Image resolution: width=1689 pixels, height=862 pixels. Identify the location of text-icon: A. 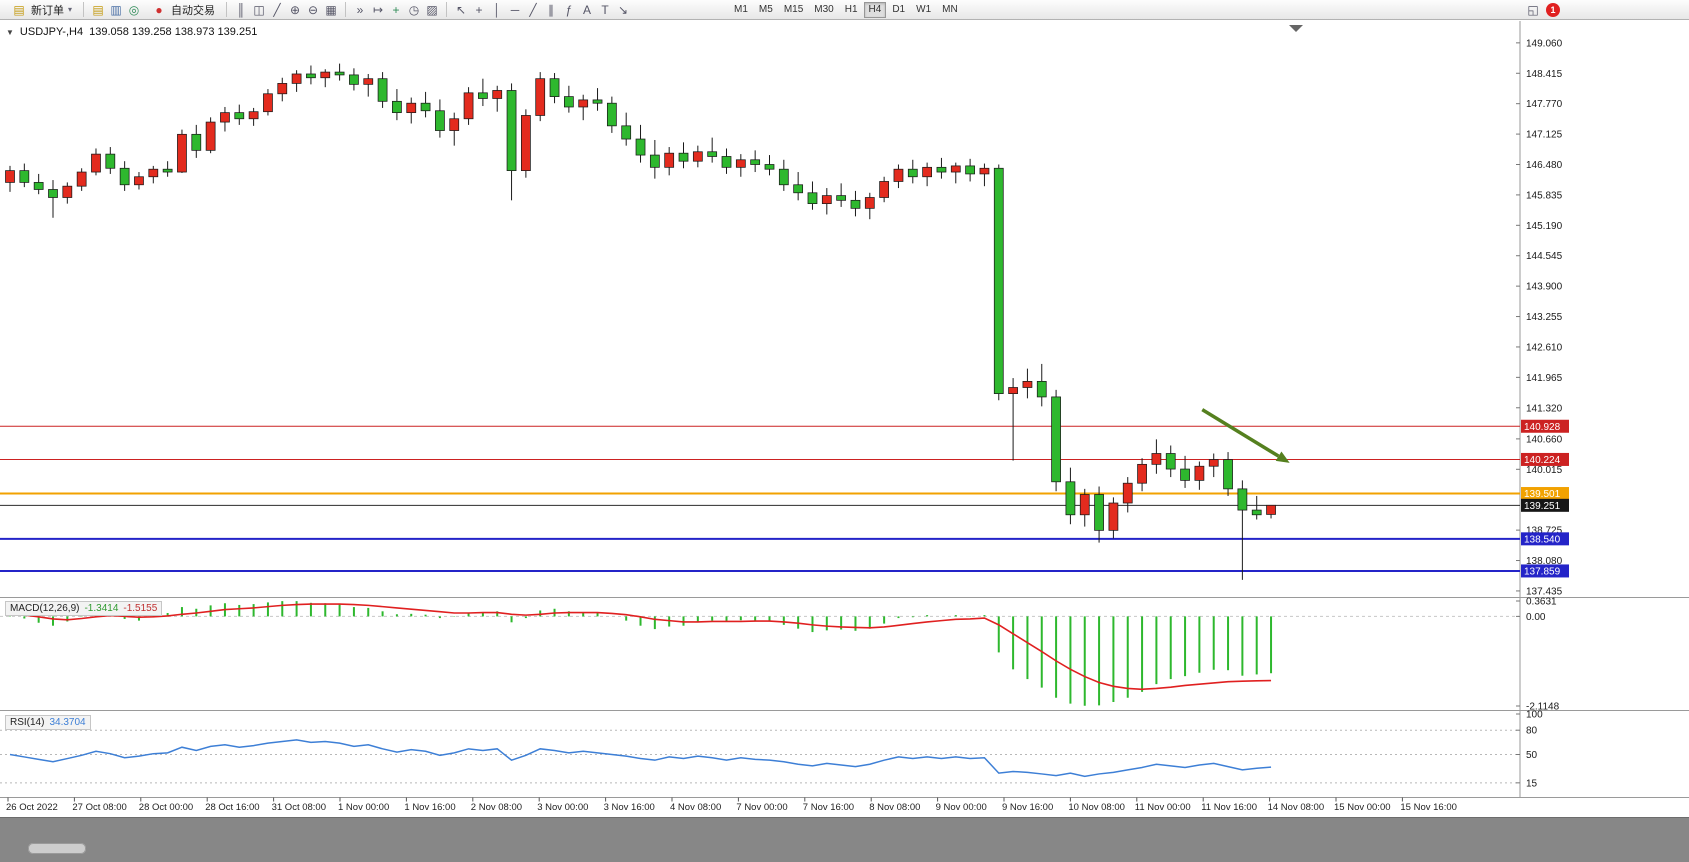
(587, 9).